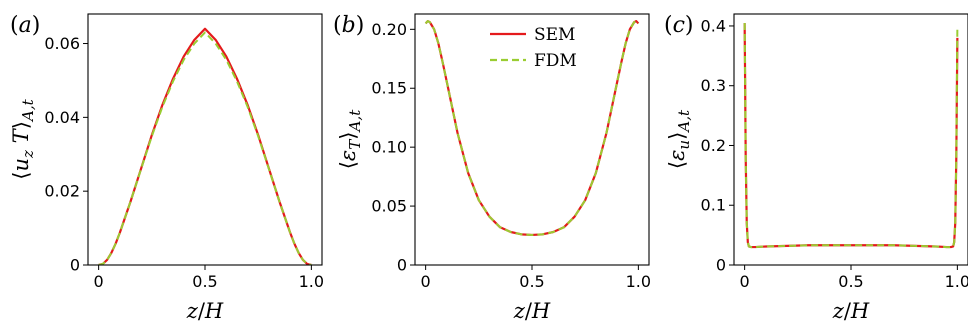  I want to click on y-axis-label: ⟨εT⟩A,t, so click(350, 139).